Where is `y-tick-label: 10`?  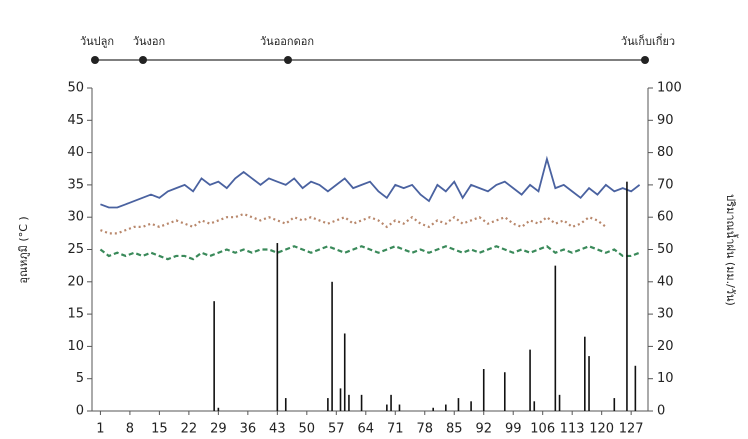 y-tick-label: 10 is located at coordinates (75, 346).